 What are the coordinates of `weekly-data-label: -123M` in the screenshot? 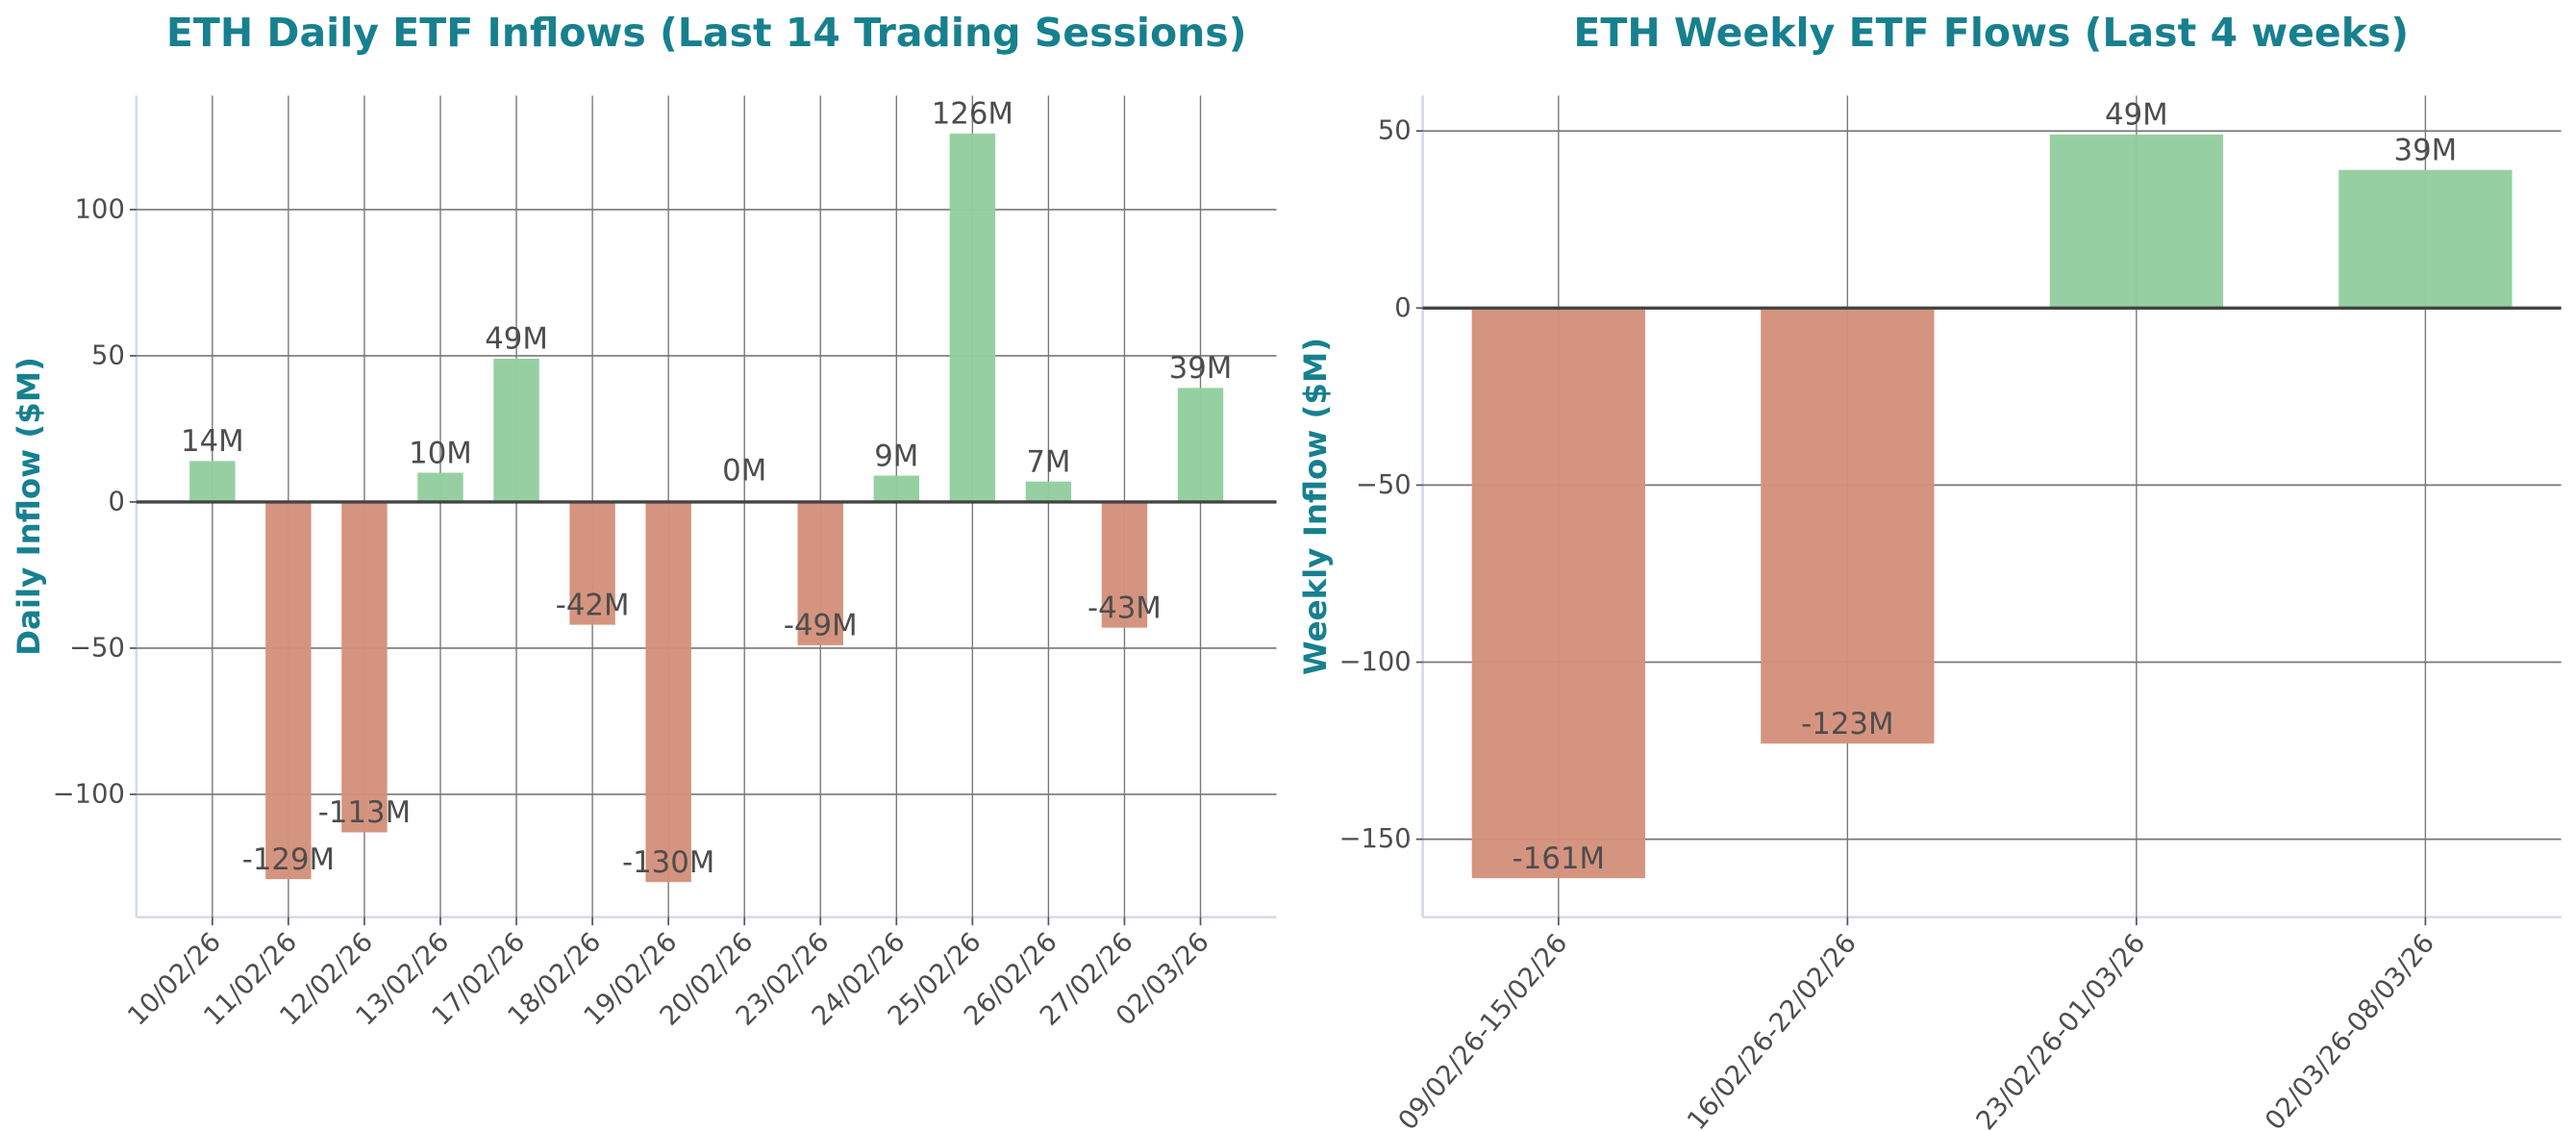 It's located at (1847, 724).